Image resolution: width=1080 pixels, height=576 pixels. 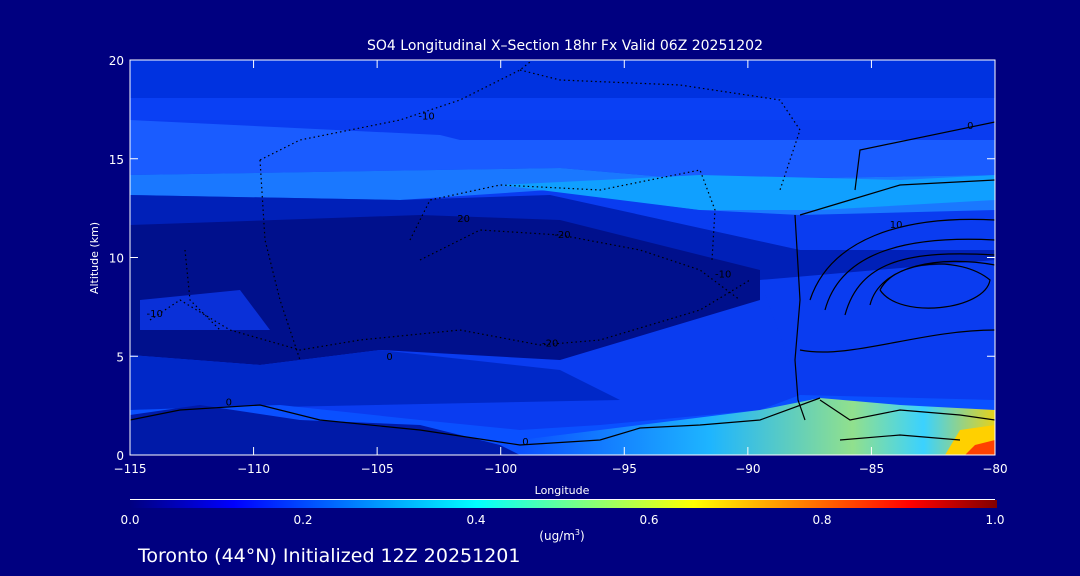 What do you see at coordinates (561, 535) in the screenshot?
I see `colorbar-units: (ug/m3)` at bounding box center [561, 535].